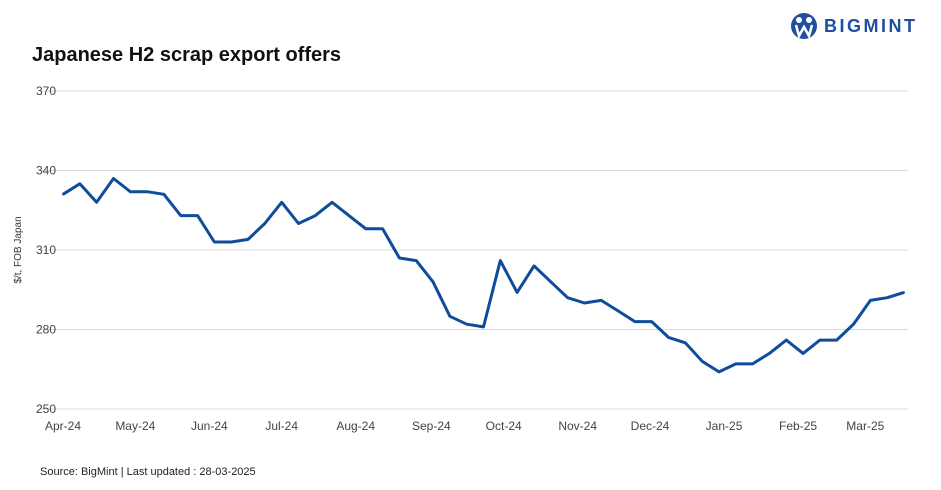 The height and width of the screenshot is (490, 941). I want to click on y-tick-label: 370, so click(46, 91).